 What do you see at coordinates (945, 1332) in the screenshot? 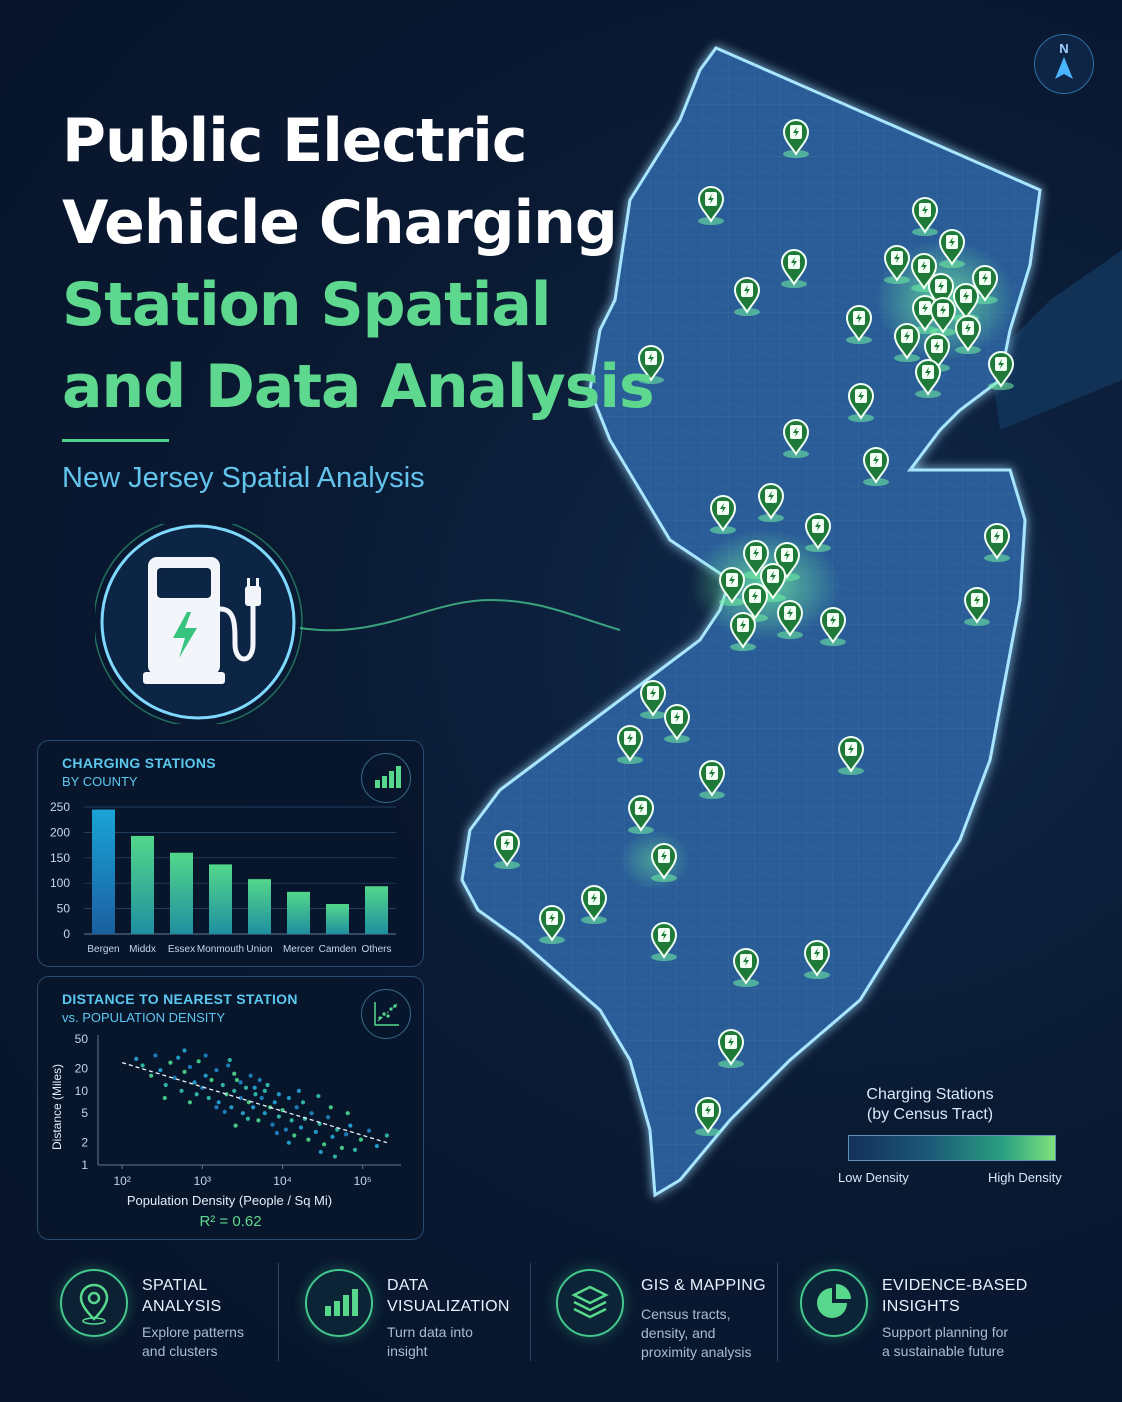
I see `feature-text-line: Support planning for` at bounding box center [945, 1332].